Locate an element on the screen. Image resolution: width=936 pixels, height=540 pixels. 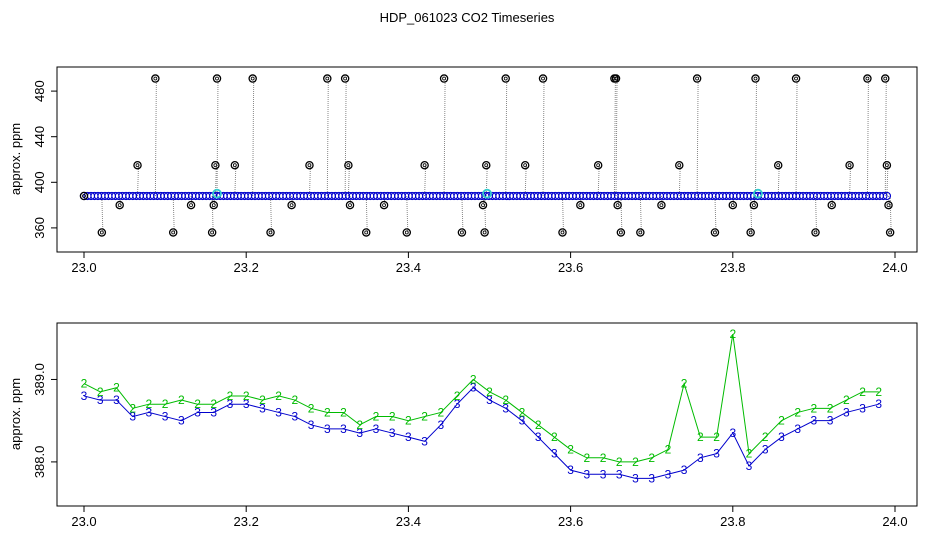
top-cyan-point is located at coordinates (217, 193).